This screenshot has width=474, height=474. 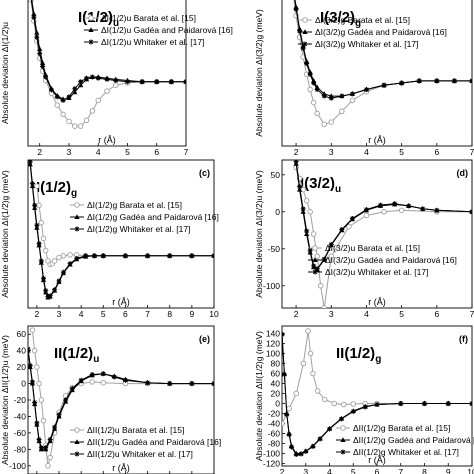 I want to click on y-axis-label: Absolute deviation ΔII(1/2)g (meV), so click(x=259, y=396).